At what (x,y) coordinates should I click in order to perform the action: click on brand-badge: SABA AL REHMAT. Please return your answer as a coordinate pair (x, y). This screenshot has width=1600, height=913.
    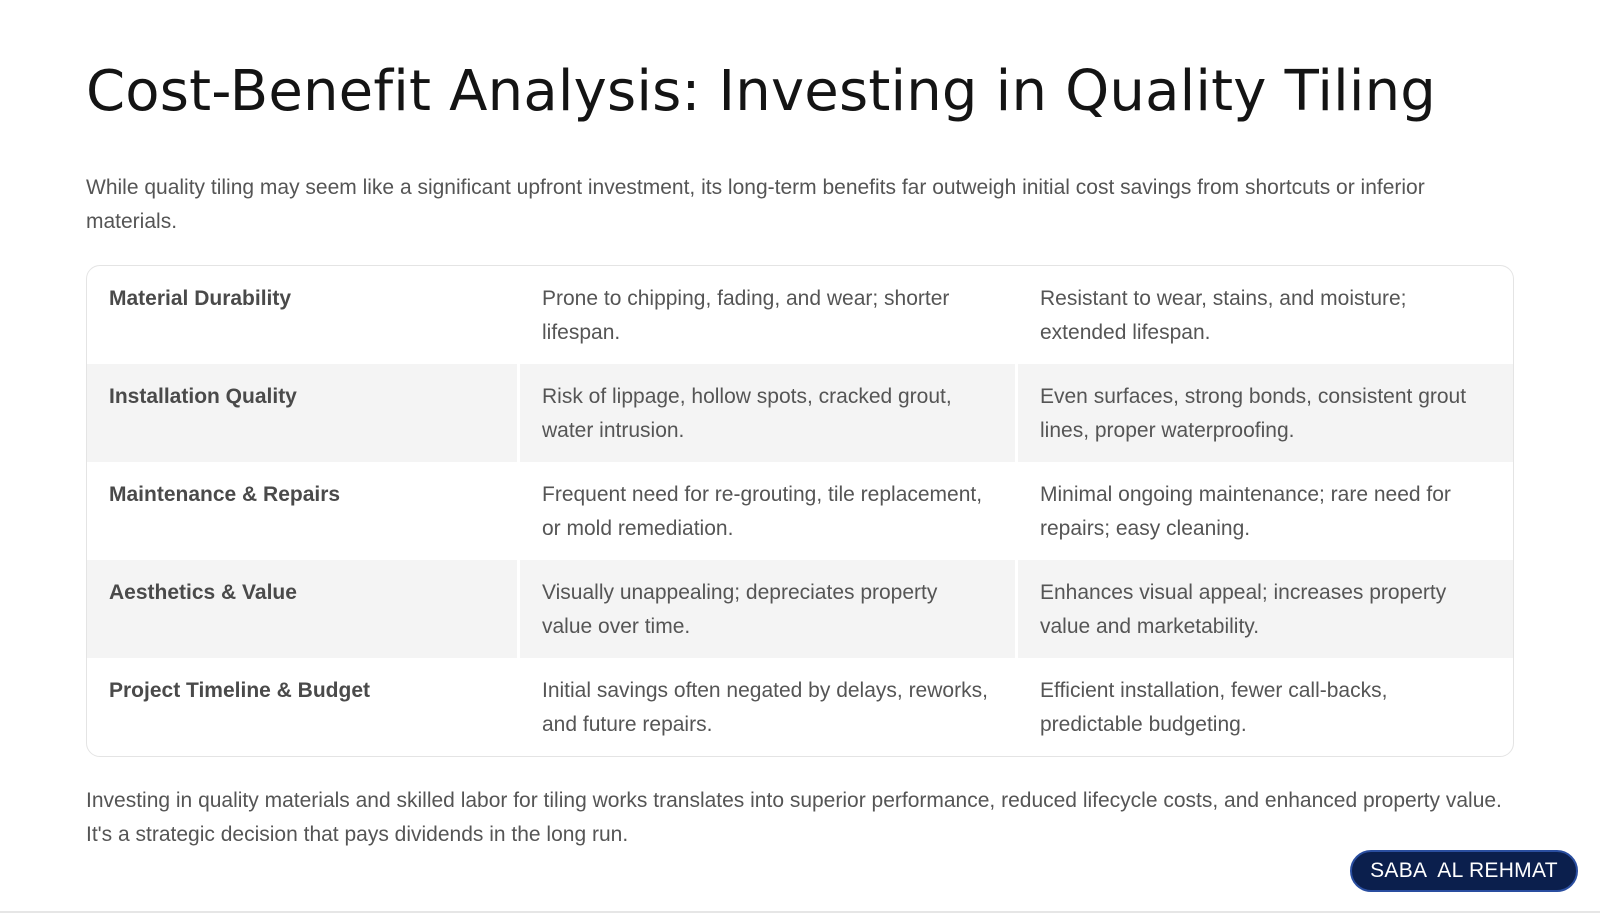
    Looking at the image, I should click on (1464, 871).